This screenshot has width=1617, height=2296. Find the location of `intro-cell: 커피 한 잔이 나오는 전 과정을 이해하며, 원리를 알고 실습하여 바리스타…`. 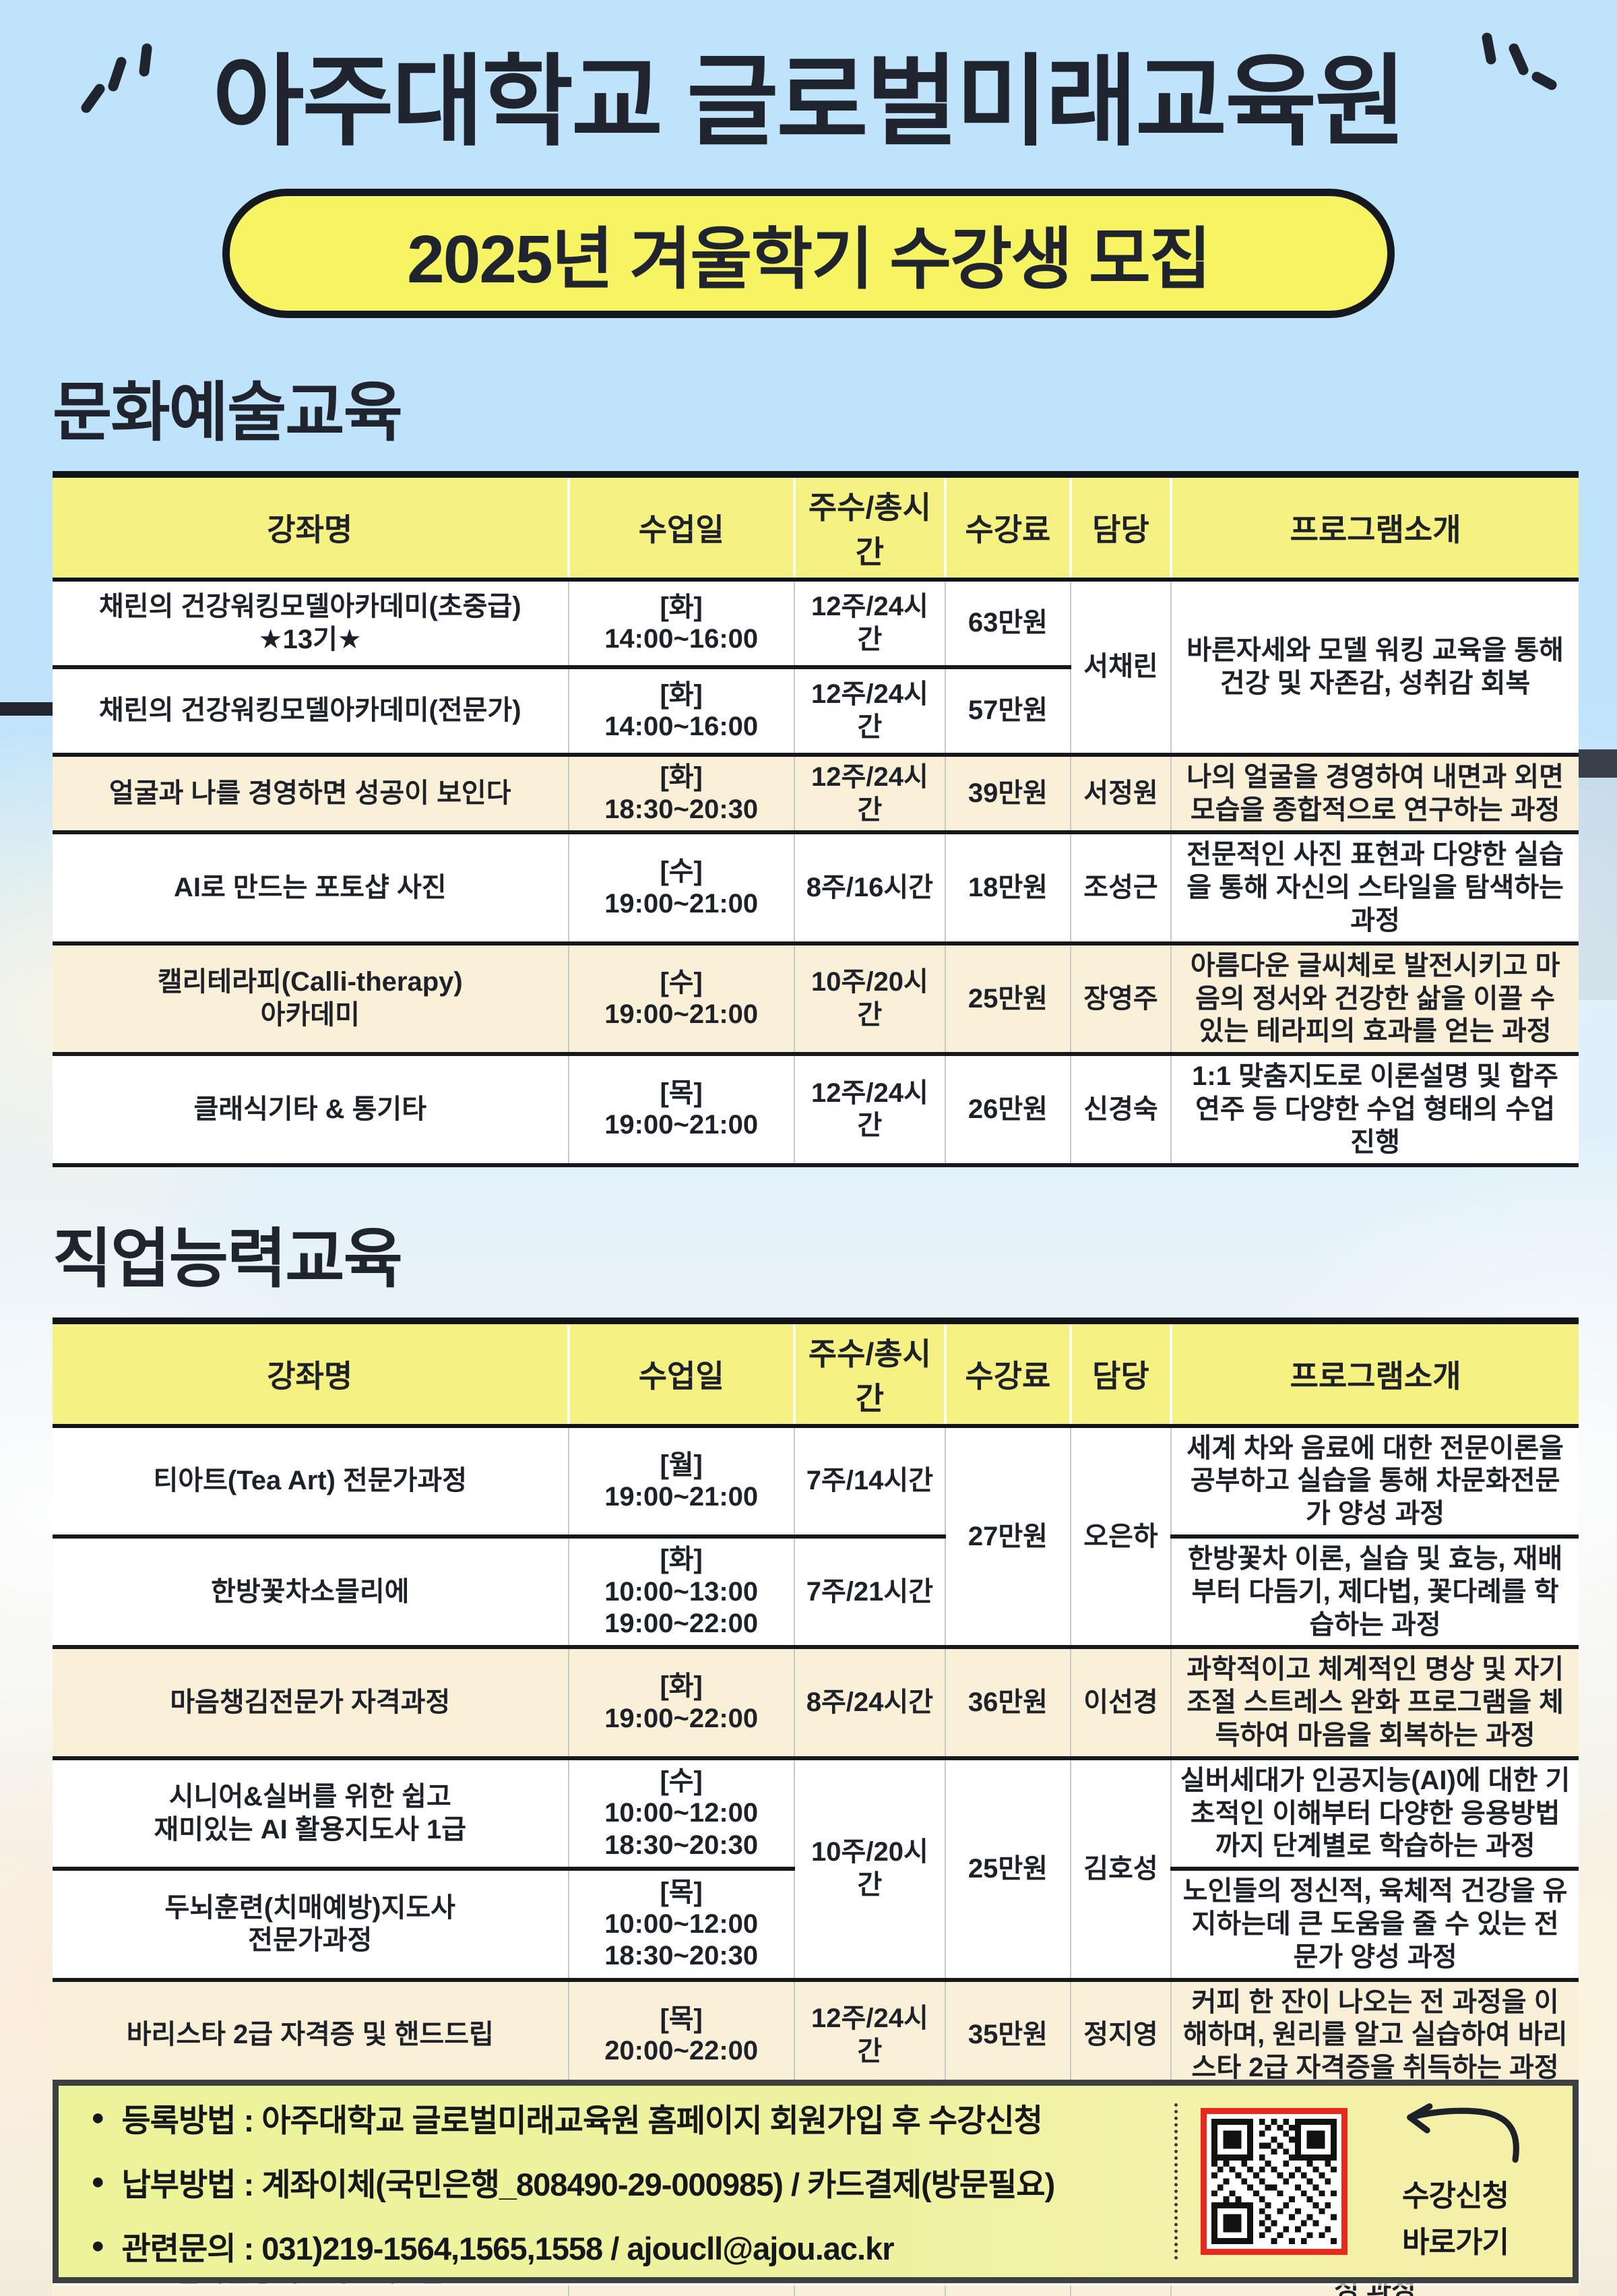

intro-cell: 커피 한 잔이 나오는 전 과정을 이해하며, 원리를 알고 실습하여 바리스타… is located at coordinates (1374, 2033).